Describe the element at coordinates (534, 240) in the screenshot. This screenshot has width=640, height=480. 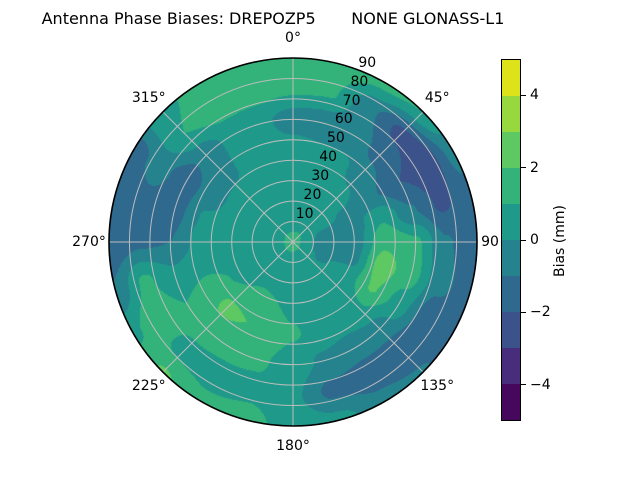
I see `colorbar-tick-label: 0` at that location.